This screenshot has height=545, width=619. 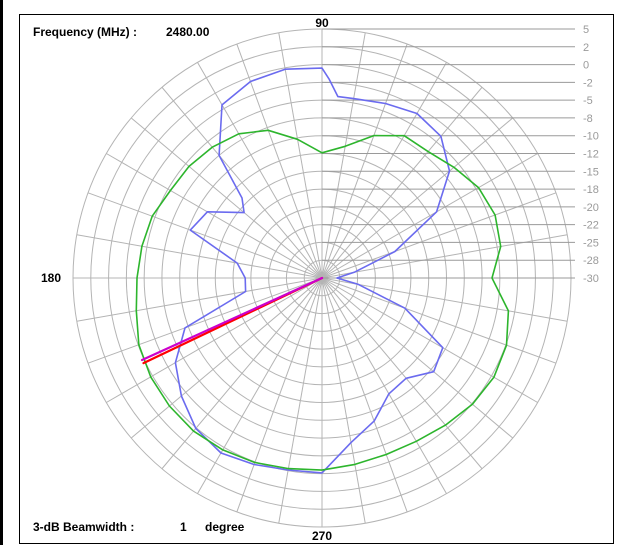 I want to click on angle-label-180: 180, so click(x=51, y=278).